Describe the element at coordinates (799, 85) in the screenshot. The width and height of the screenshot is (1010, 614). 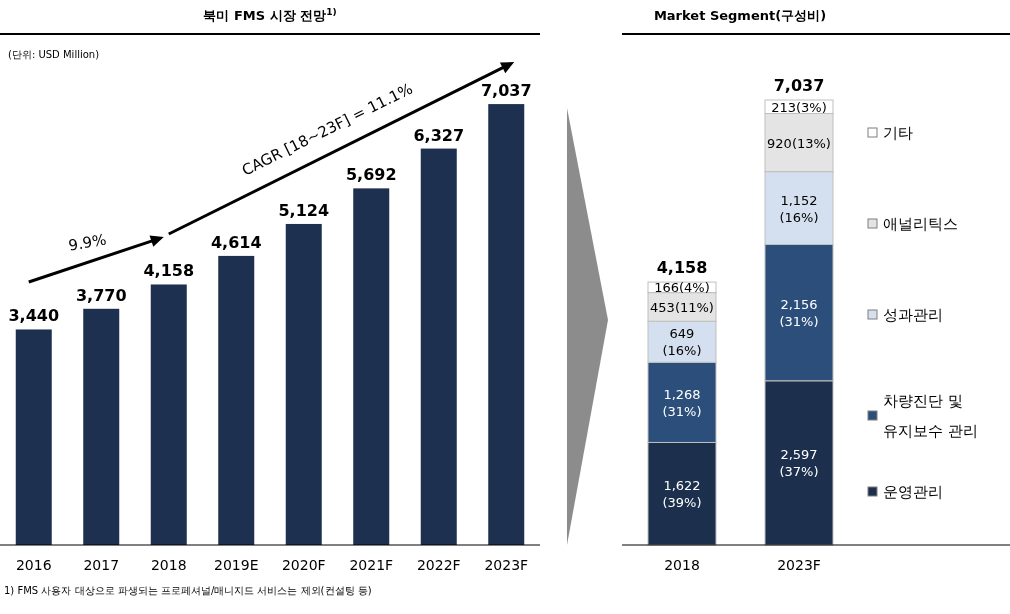
I see `total-label: 7,037` at that location.